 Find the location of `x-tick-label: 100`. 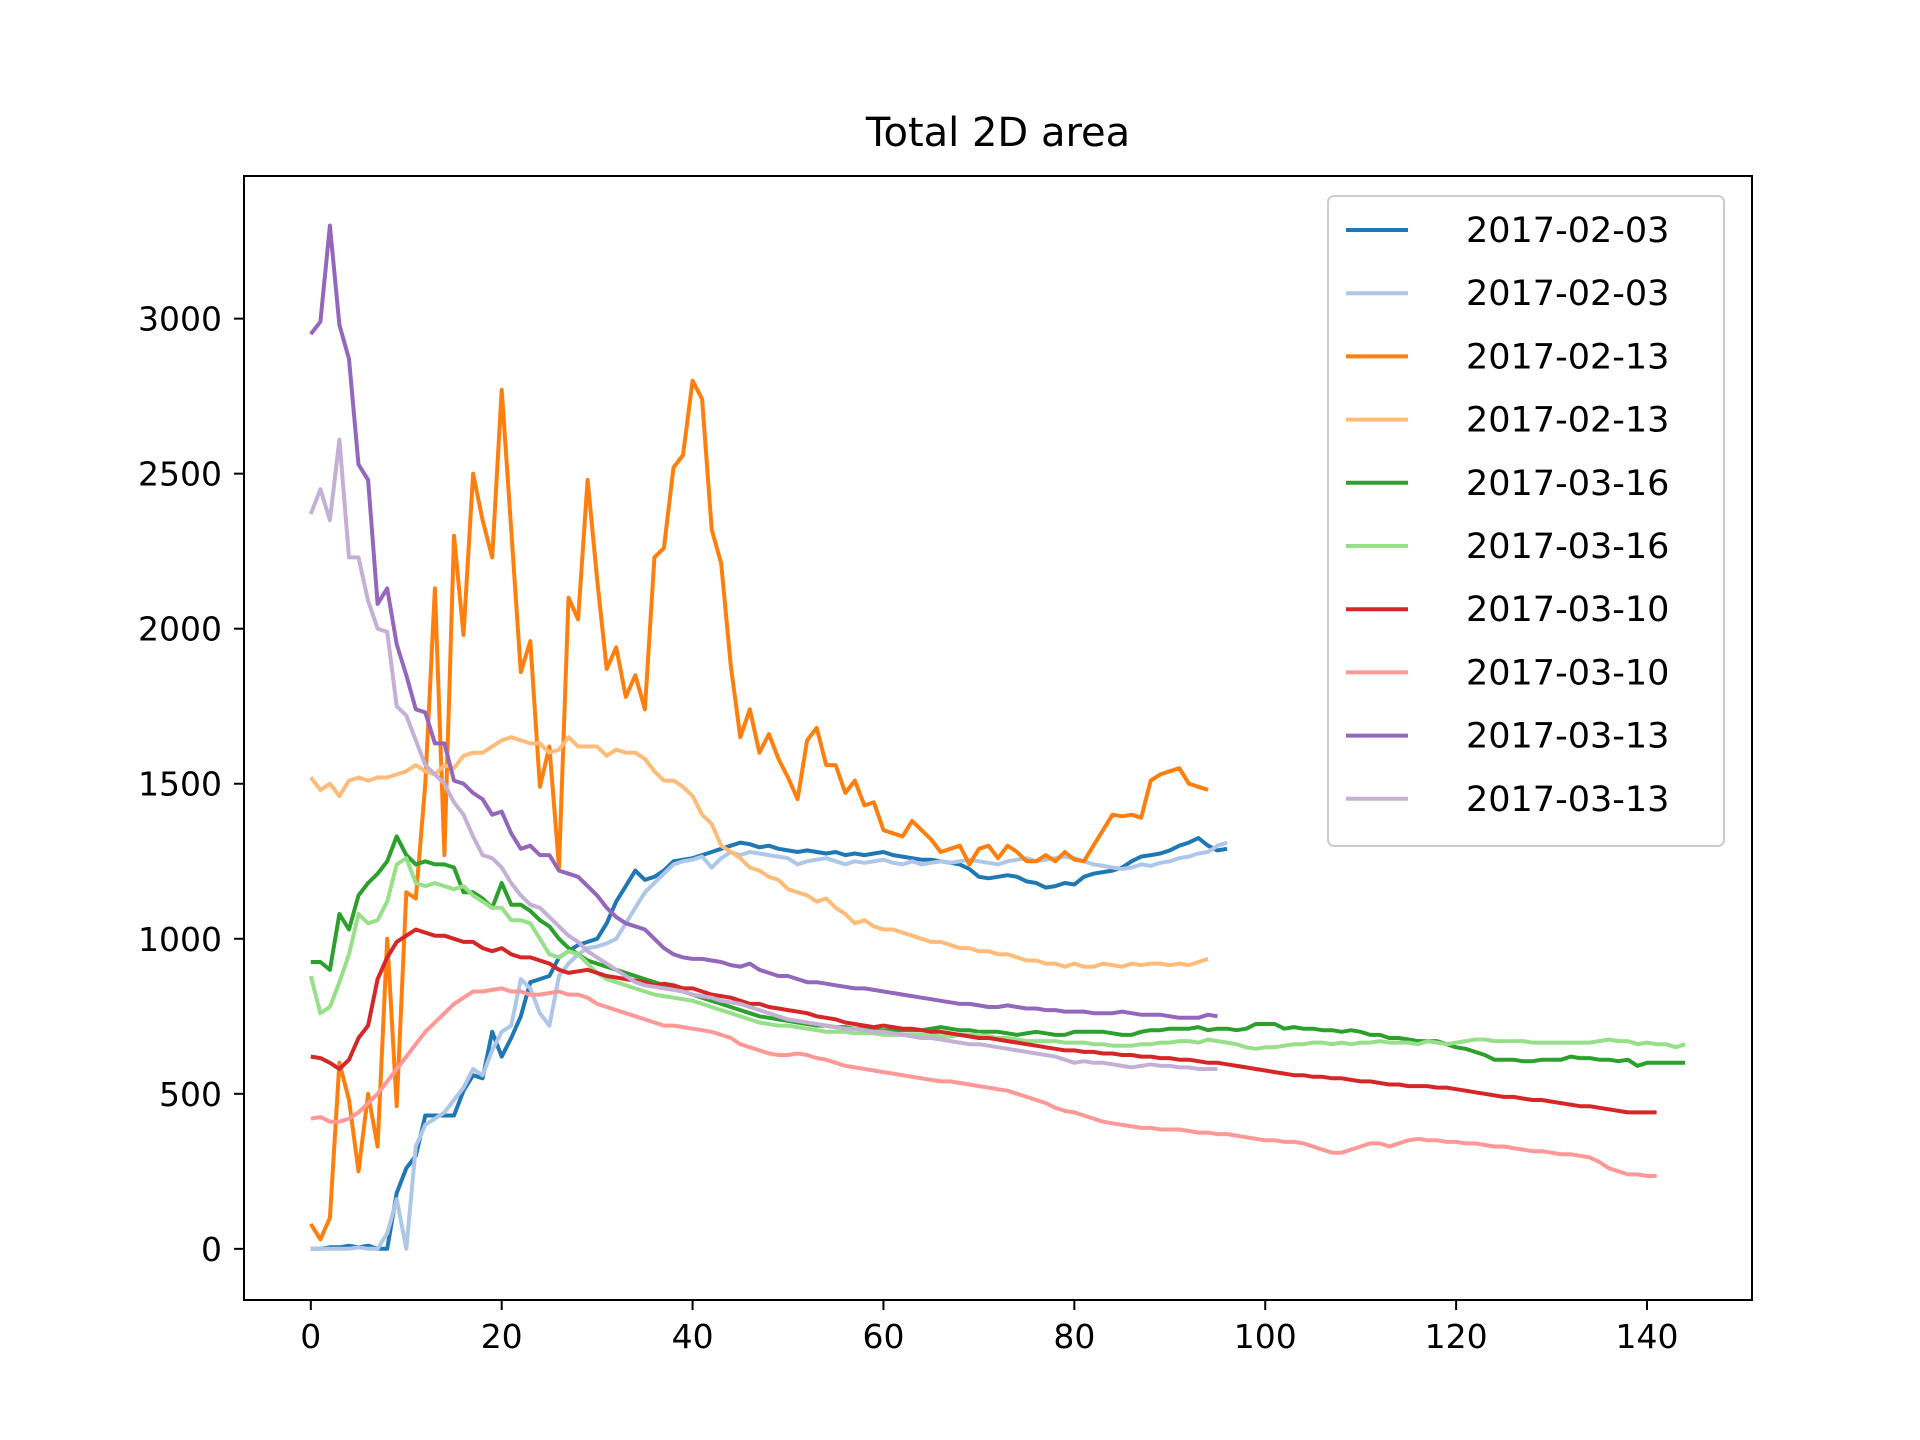

x-tick-label: 100 is located at coordinates (1265, 1336).